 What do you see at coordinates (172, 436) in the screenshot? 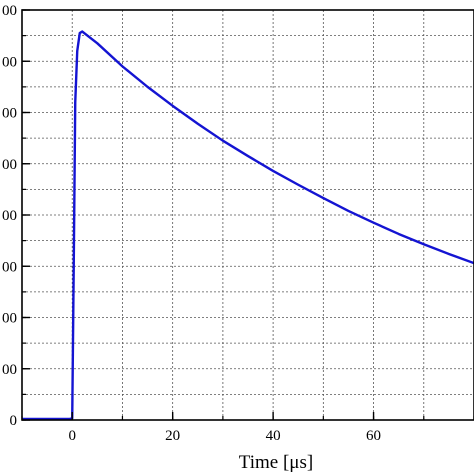
I see `x-tick-label: 20` at bounding box center [172, 436].